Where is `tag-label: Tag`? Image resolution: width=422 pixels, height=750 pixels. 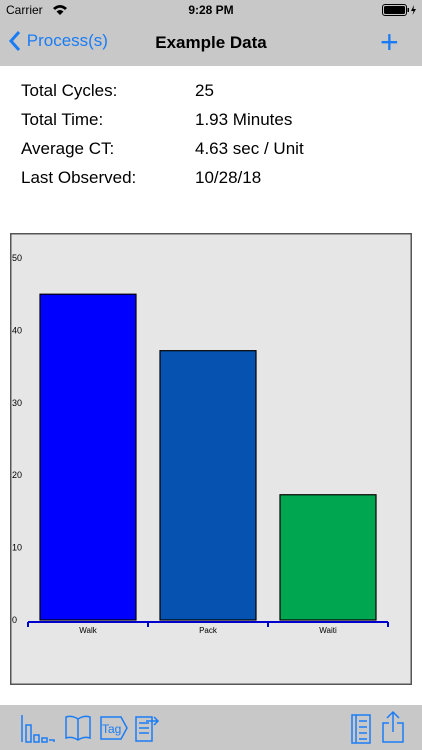
tag-label: Tag is located at coordinates (111, 729).